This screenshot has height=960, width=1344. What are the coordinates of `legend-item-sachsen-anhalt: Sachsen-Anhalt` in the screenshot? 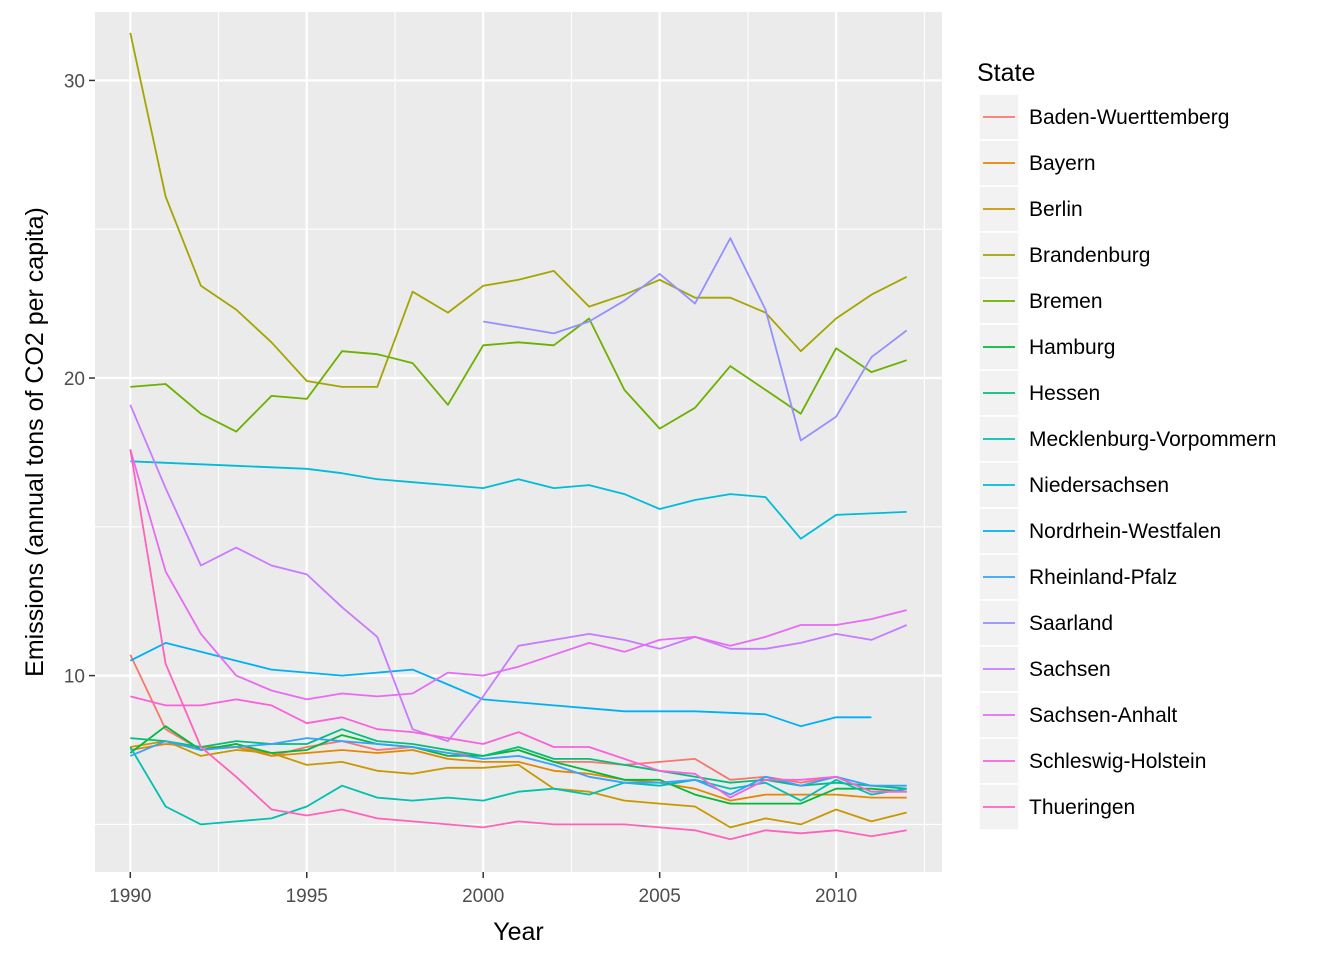 It's located at (1077, 715).